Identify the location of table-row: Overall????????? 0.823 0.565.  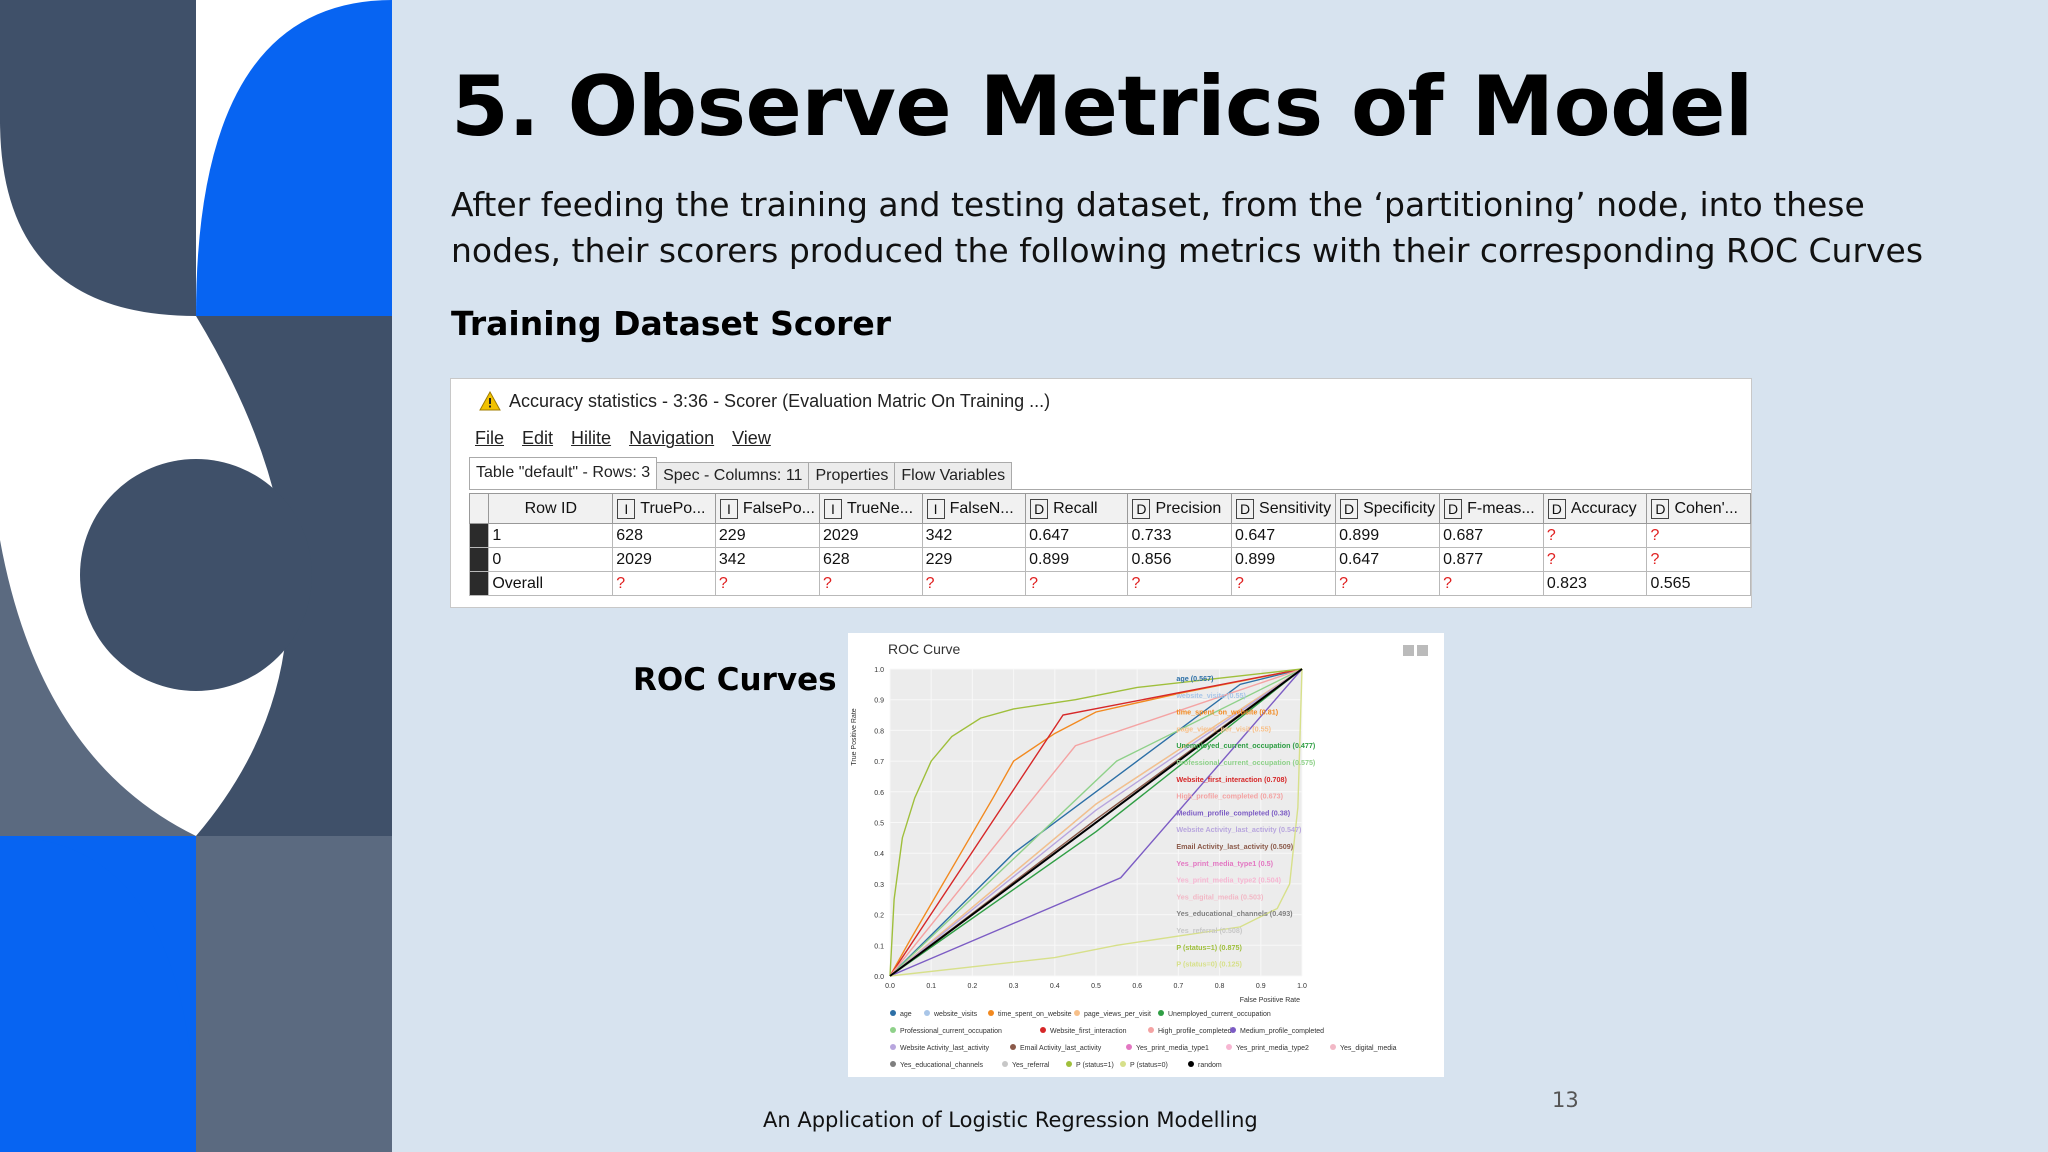
(1109, 583).